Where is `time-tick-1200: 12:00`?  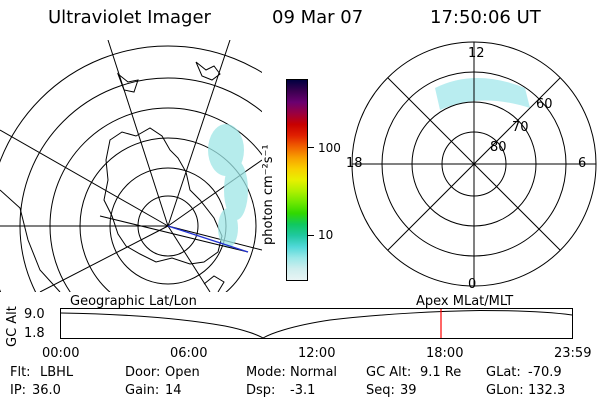
time-tick-1200: 12:00 is located at coordinates (317, 353).